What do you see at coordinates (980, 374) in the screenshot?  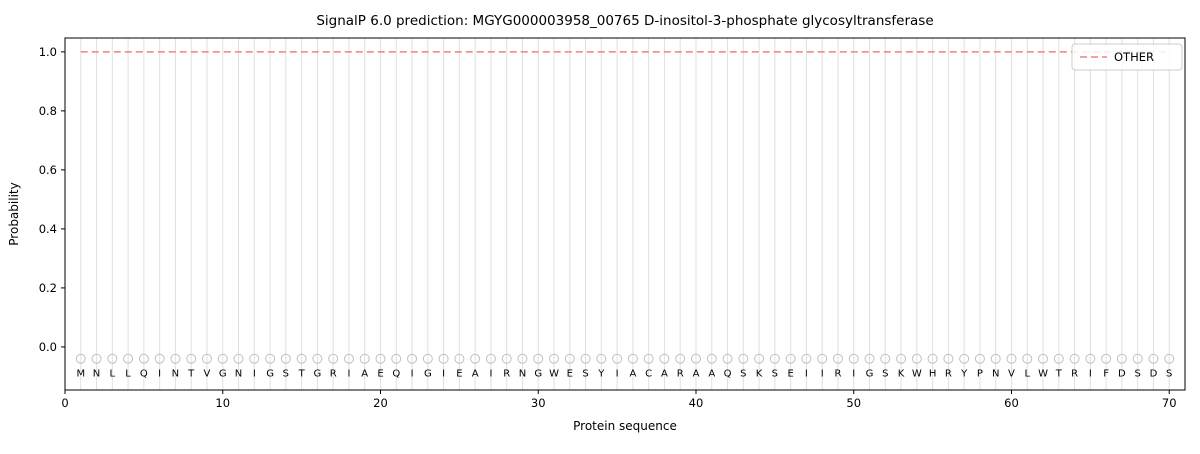 I see `residue-letter: P` at bounding box center [980, 374].